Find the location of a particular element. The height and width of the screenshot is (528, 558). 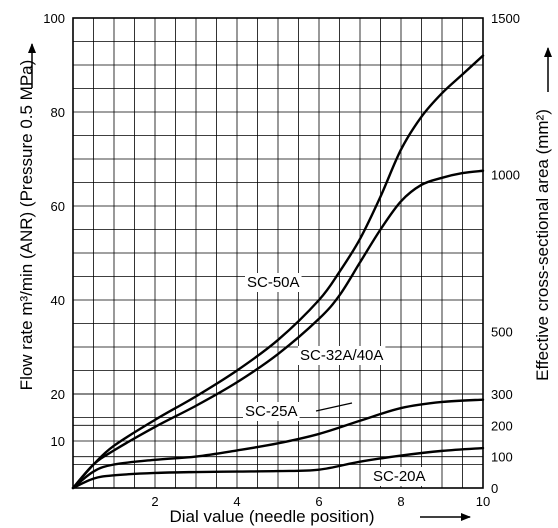

y-right-tick-label: 1000 is located at coordinates (505, 175).